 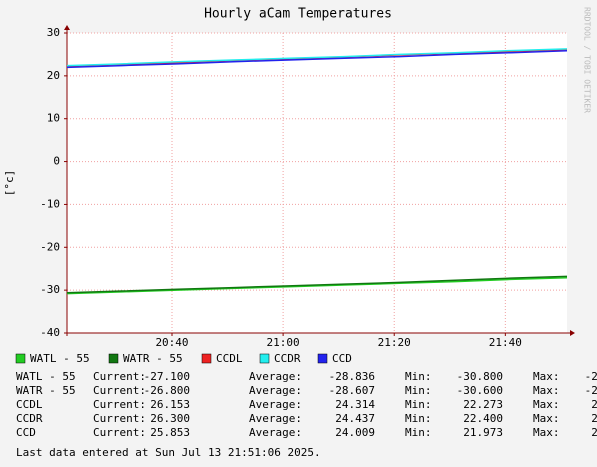 What do you see at coordinates (50, 203) in the screenshot?
I see `y-tick-label: -10` at bounding box center [50, 203].